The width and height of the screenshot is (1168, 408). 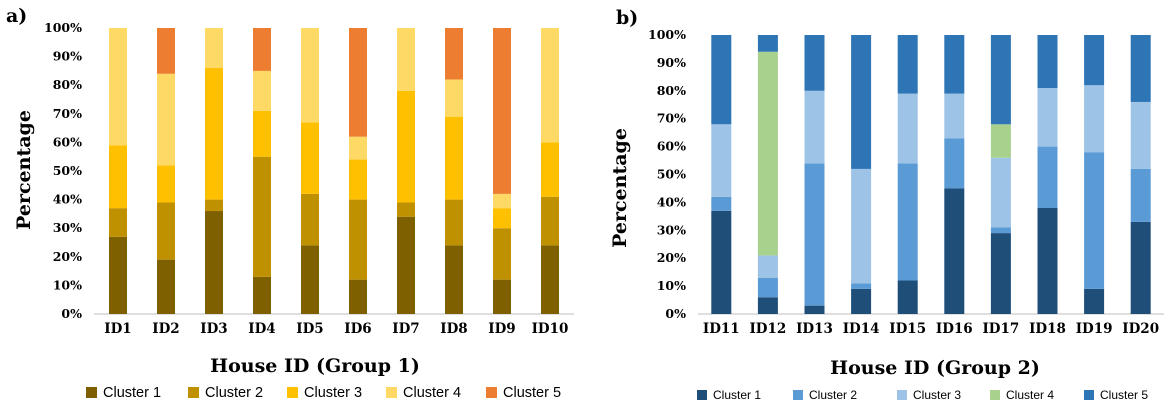 What do you see at coordinates (1094, 329) in the screenshot?
I see `x-tick-label: ID19` at bounding box center [1094, 329].